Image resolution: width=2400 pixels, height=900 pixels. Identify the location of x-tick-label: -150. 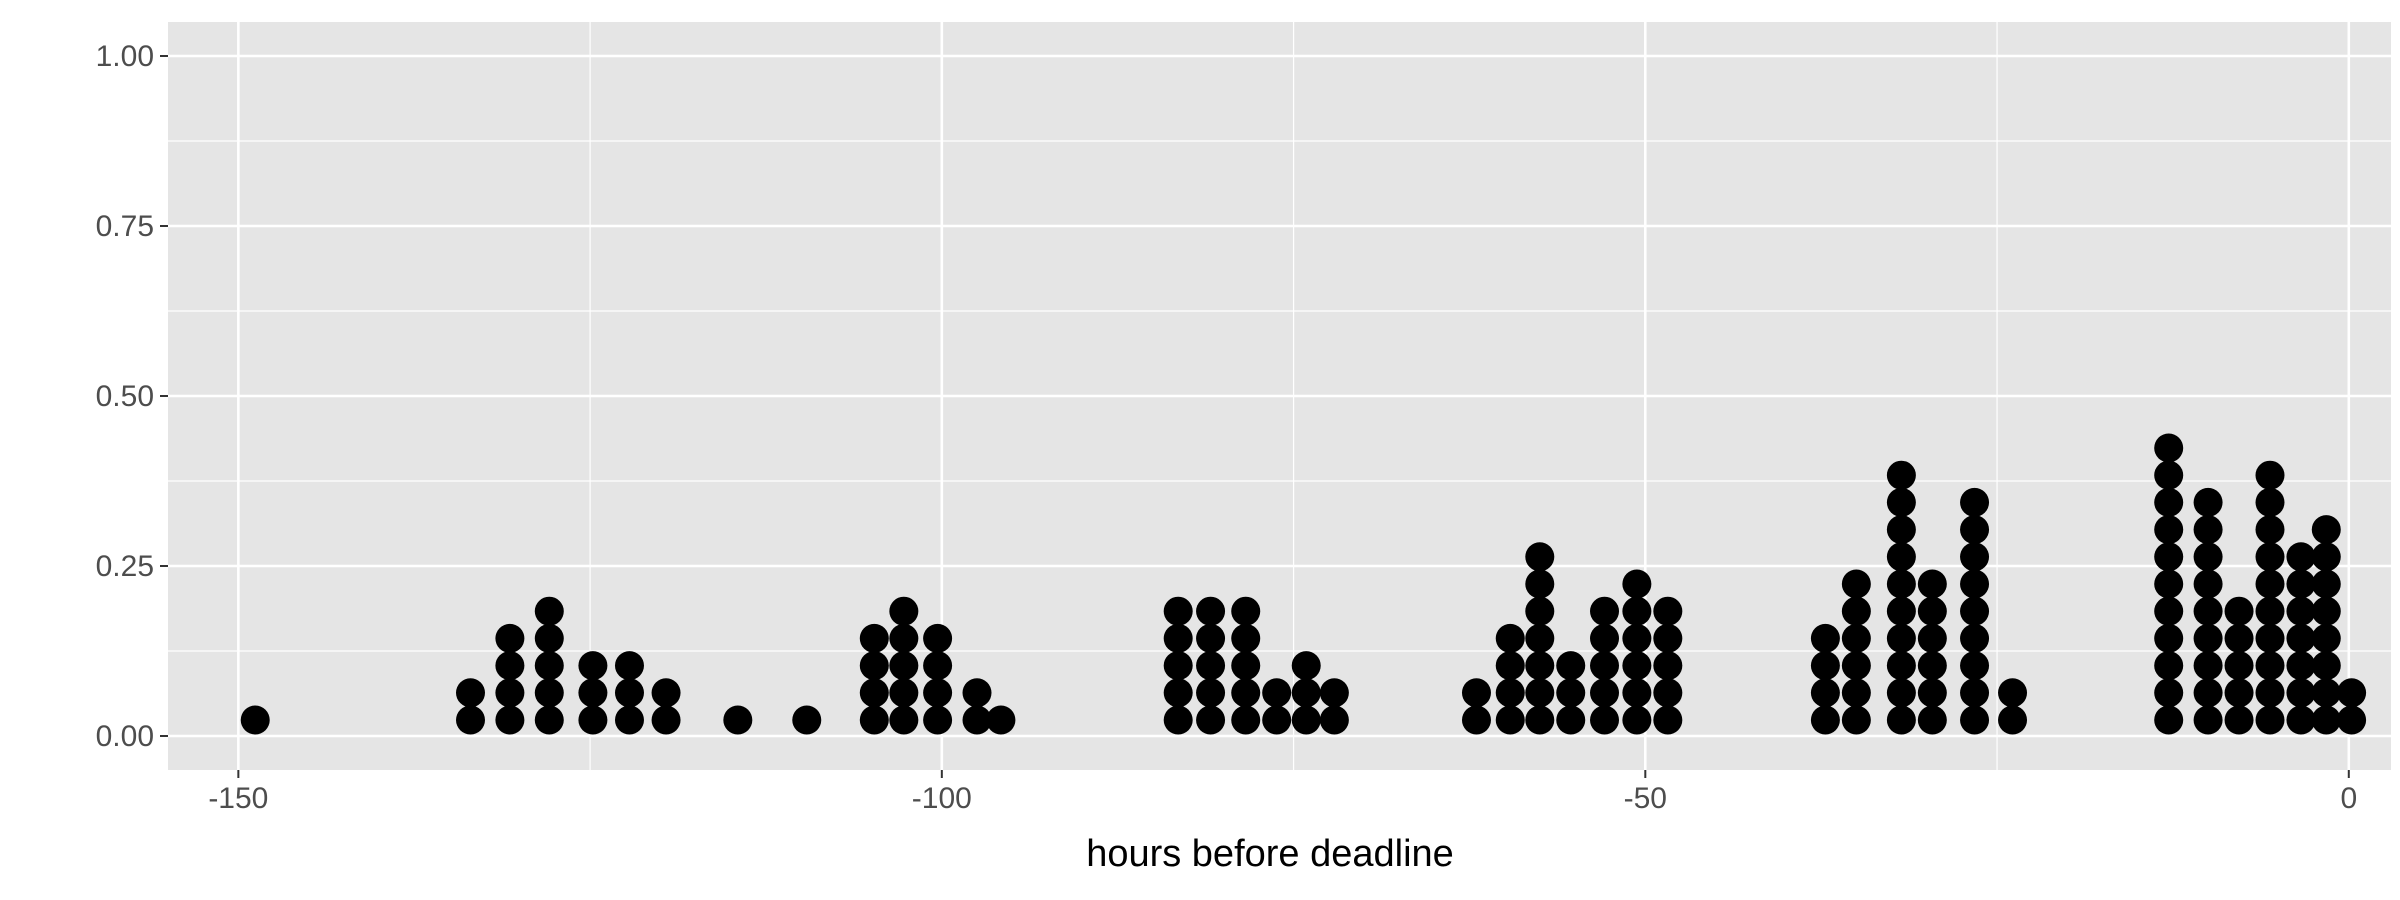
(238, 798).